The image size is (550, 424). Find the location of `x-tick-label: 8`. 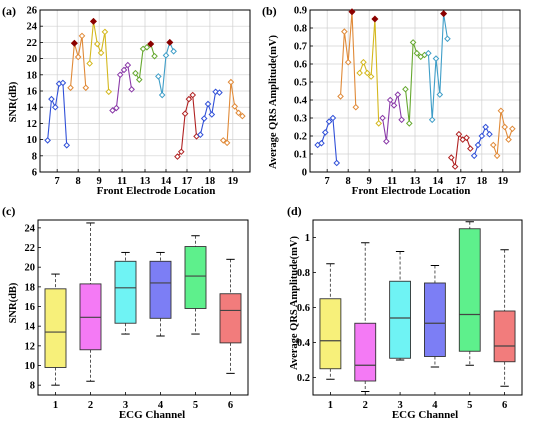

x-tick-label: 8 is located at coordinates (78, 181).